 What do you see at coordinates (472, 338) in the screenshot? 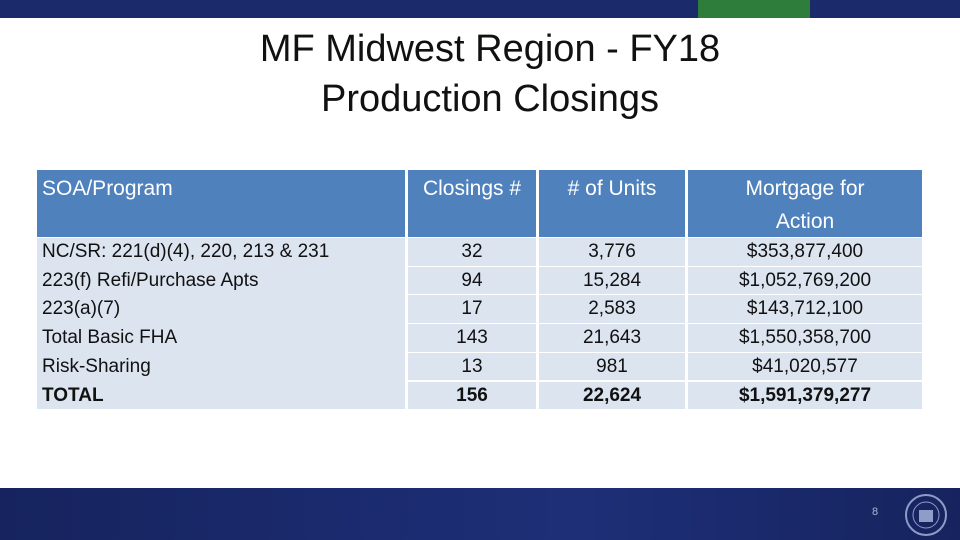
I see `table-cell: 143` at bounding box center [472, 338].